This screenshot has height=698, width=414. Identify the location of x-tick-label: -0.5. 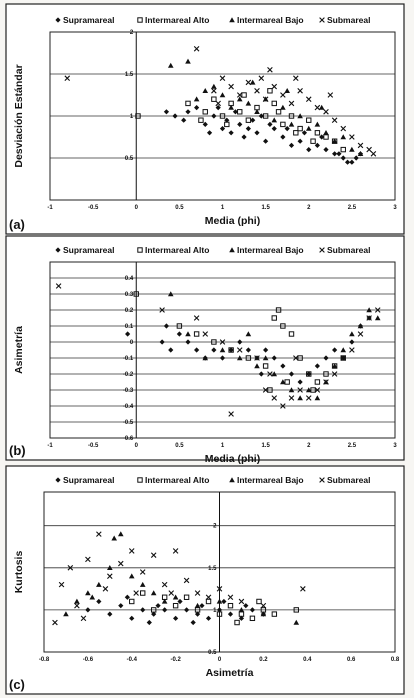
(93, 208).